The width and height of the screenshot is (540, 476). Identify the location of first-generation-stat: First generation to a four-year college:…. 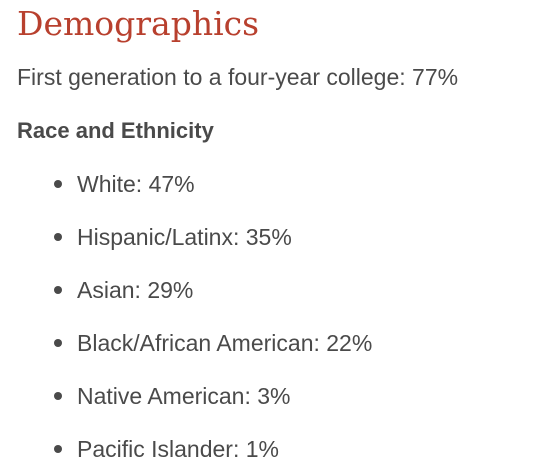
(238, 77).